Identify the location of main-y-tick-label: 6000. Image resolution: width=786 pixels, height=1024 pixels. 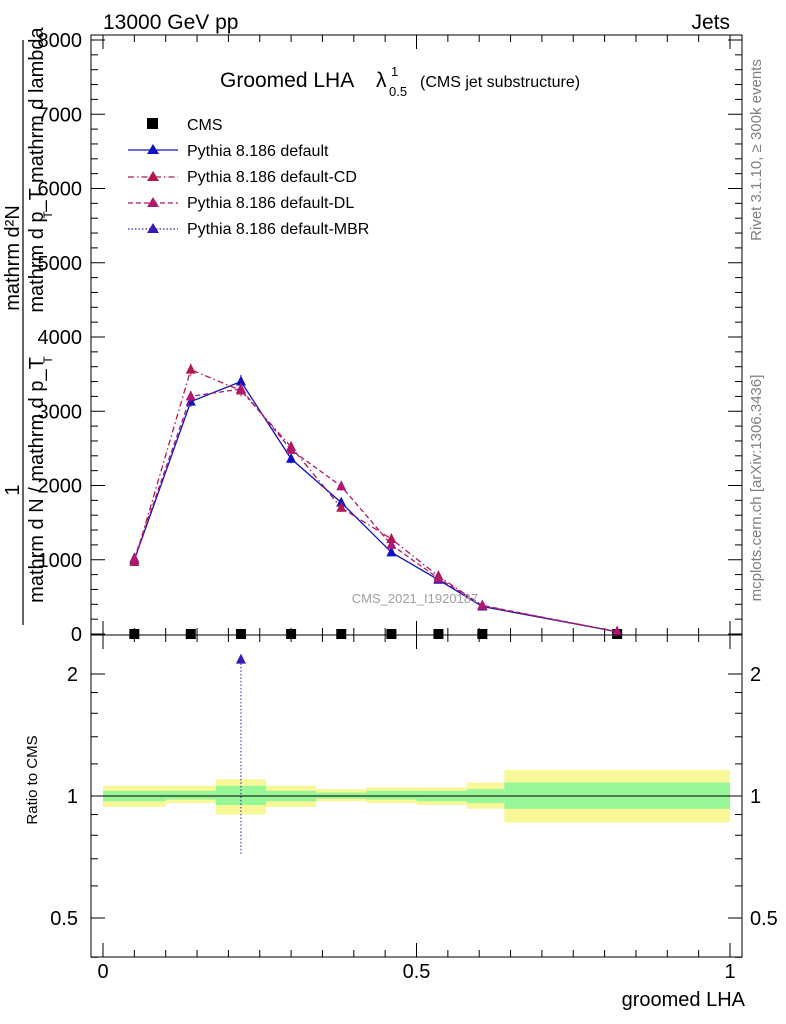
(60, 190).